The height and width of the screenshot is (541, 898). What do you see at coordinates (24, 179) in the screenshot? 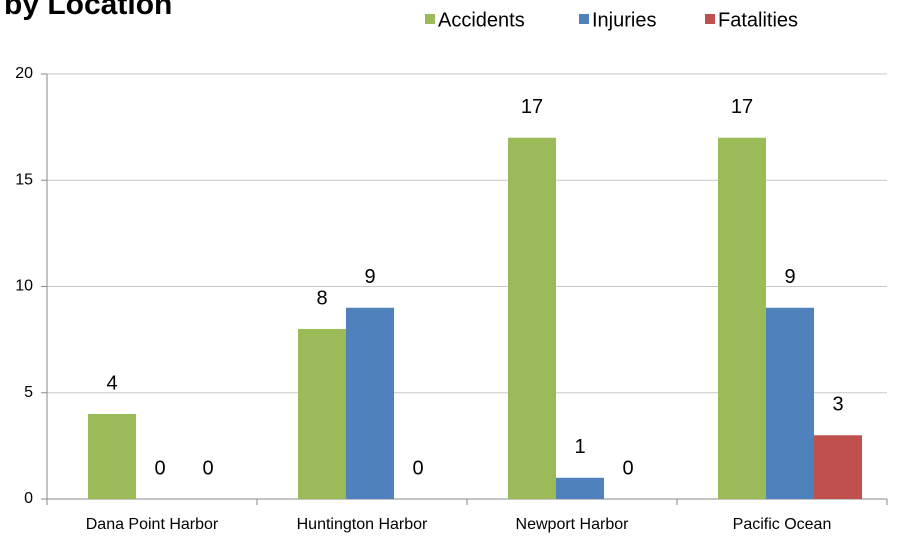
I see `y-tick-label: 15` at bounding box center [24, 179].